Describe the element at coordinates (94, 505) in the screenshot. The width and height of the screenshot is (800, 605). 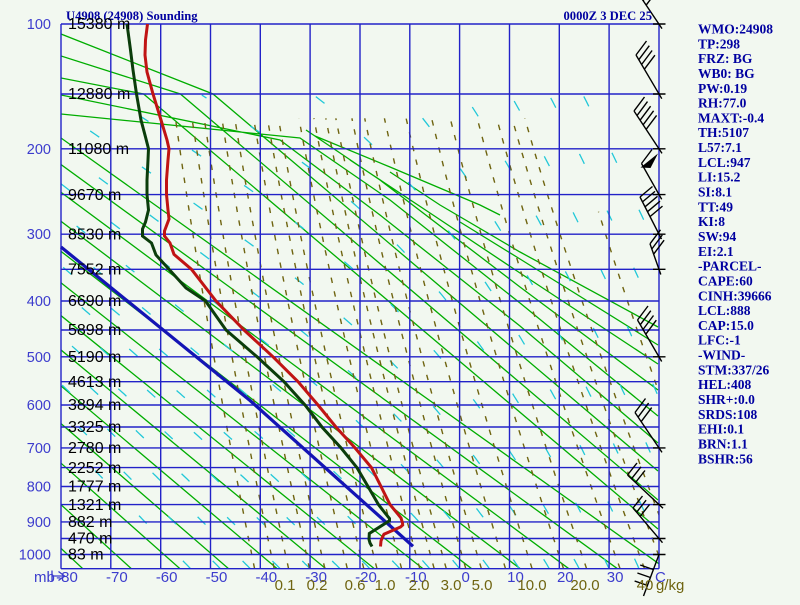
I see `svg-text: 1321 m` at that location.